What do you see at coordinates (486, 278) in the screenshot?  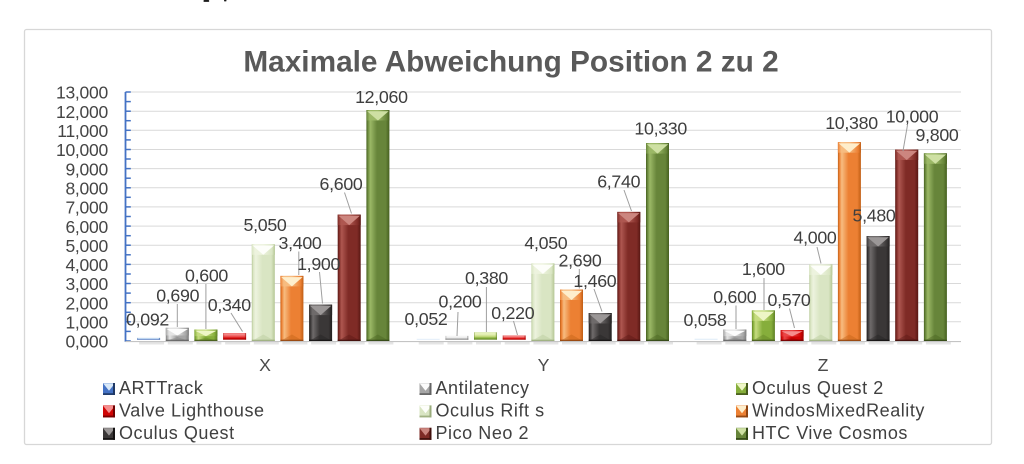 I see `svg-text: 0,380` at bounding box center [486, 278].